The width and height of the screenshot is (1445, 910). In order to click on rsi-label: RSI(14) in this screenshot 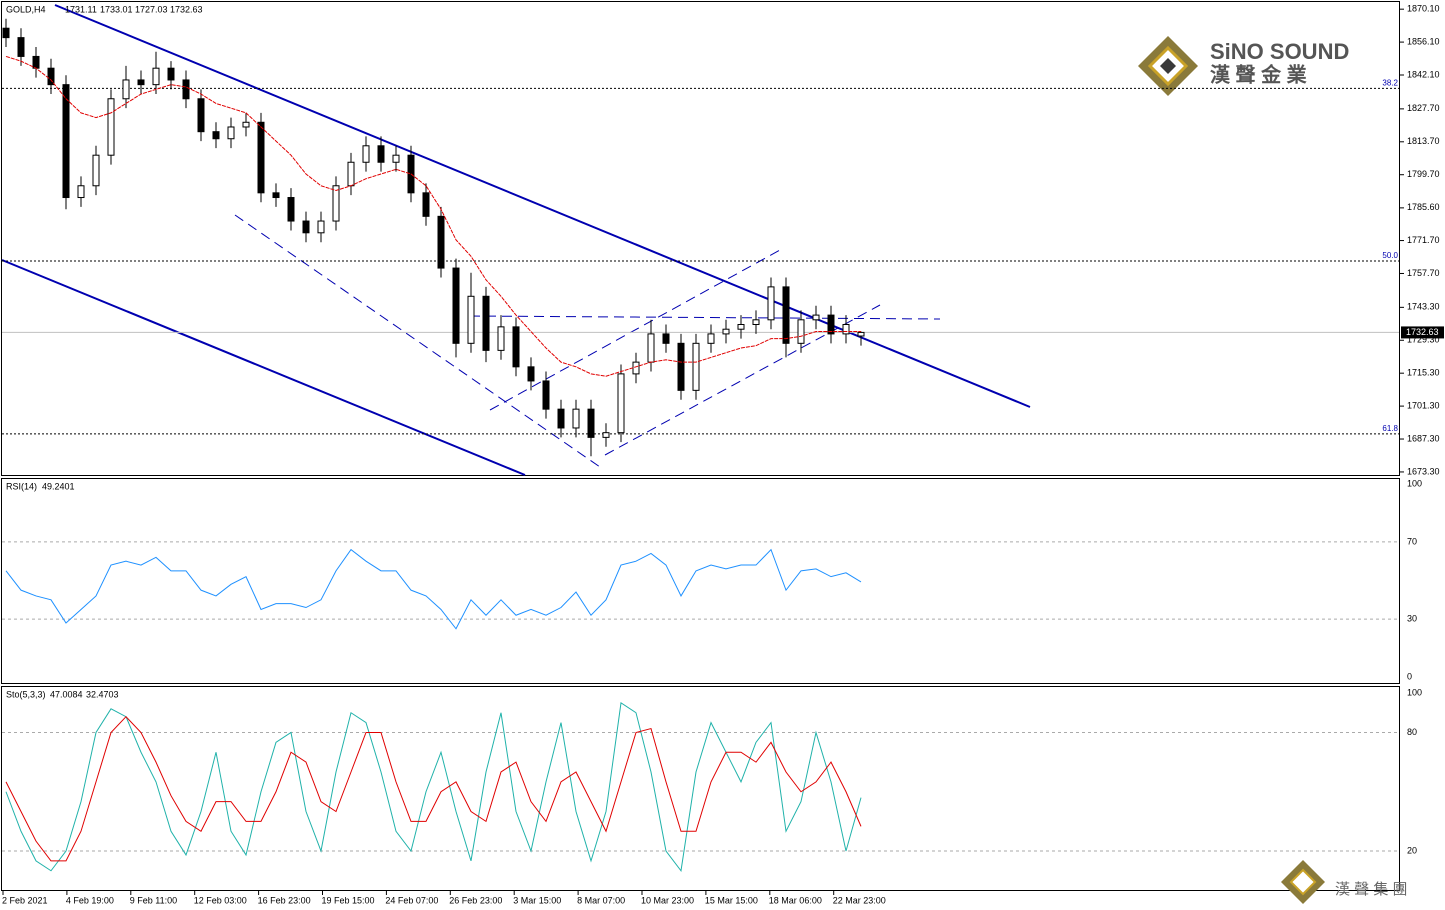, I will do `click(21, 486)`.